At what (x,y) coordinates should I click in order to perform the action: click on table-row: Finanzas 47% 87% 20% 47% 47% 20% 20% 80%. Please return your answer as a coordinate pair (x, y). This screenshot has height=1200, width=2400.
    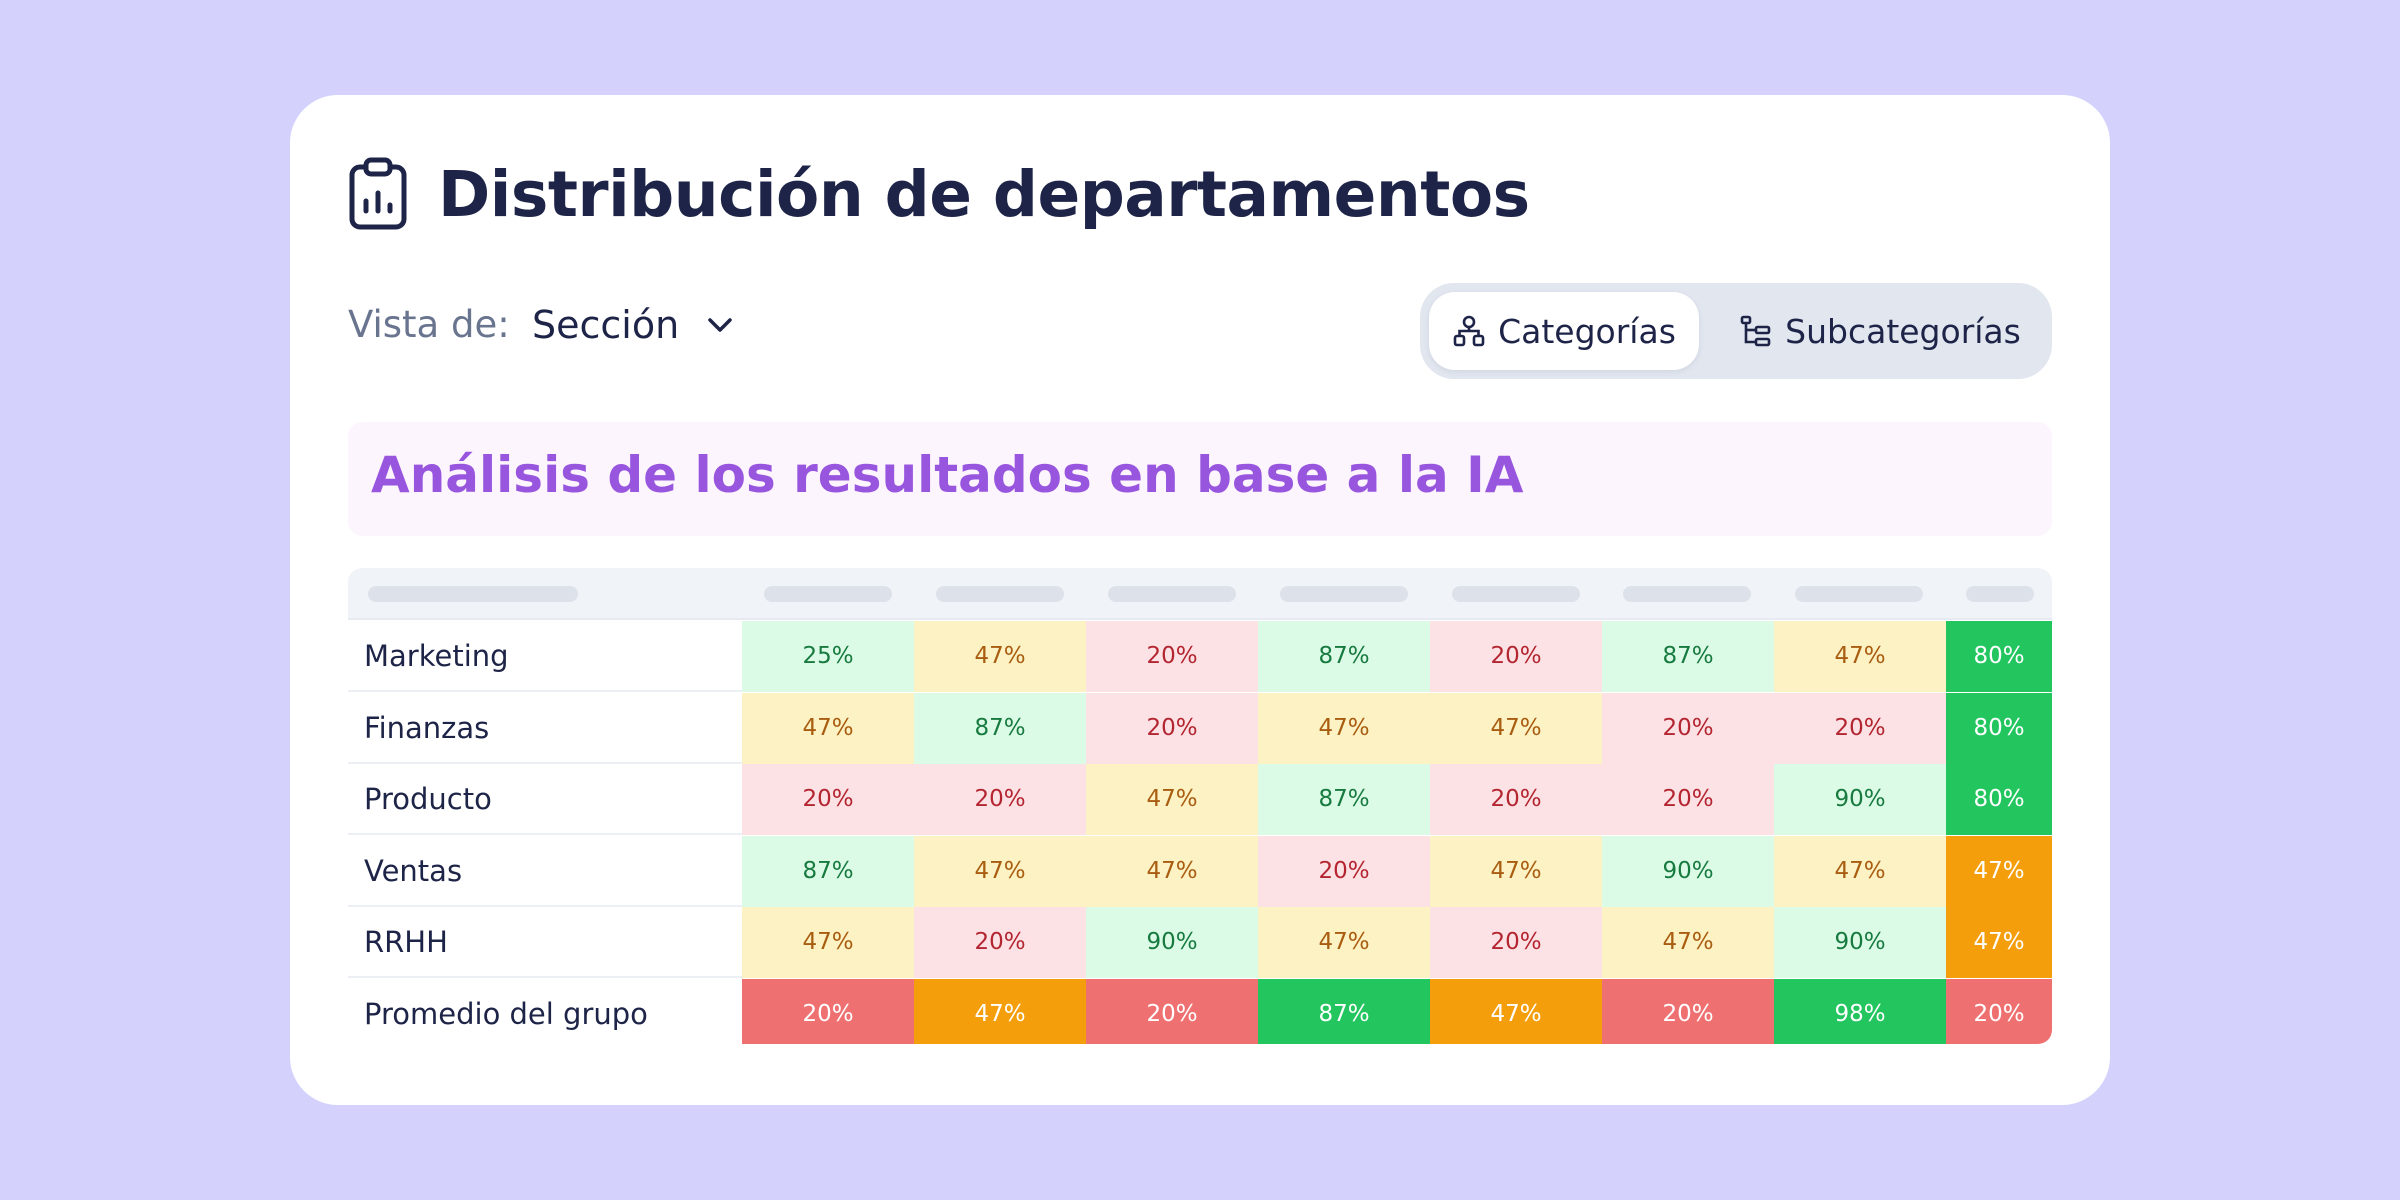
    Looking at the image, I should click on (1200, 728).